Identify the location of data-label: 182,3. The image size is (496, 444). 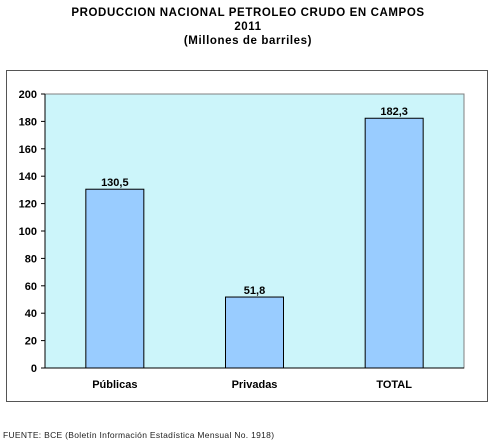
(394, 112).